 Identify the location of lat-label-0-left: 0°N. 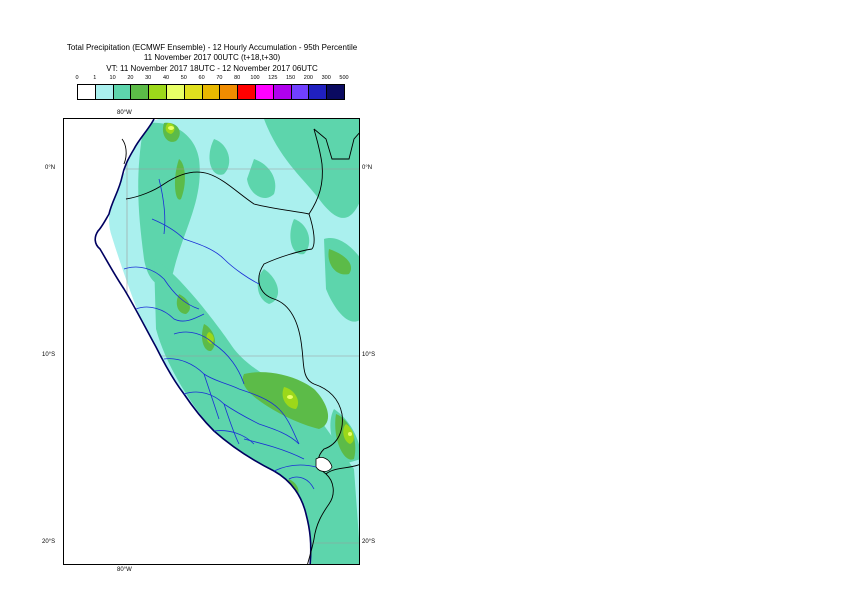
(50, 168).